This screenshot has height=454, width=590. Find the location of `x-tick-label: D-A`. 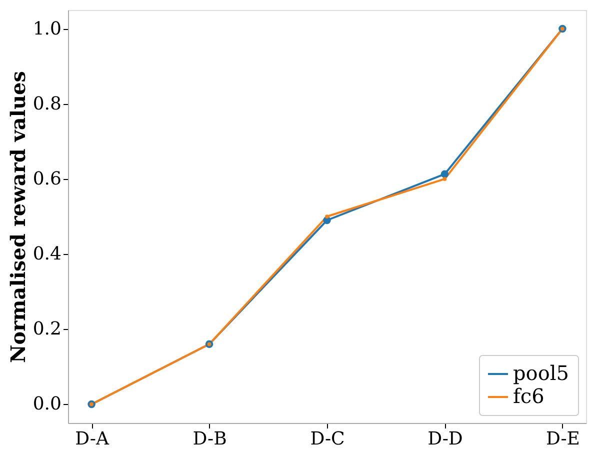

x-tick-label: D-A is located at coordinates (92, 439).